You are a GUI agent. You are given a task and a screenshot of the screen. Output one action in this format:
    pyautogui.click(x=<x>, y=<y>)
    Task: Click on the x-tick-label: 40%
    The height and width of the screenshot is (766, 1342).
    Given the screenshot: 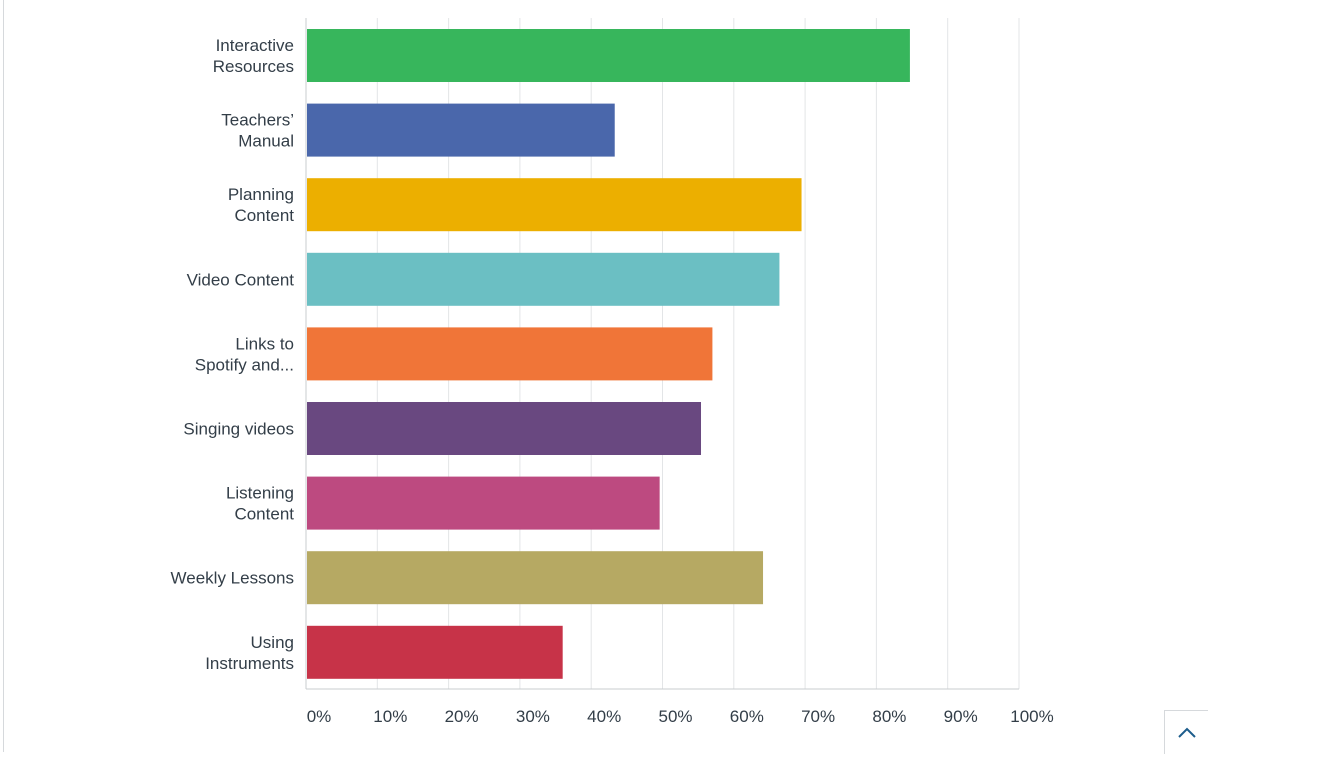 What is the action you would take?
    pyautogui.click(x=604, y=716)
    